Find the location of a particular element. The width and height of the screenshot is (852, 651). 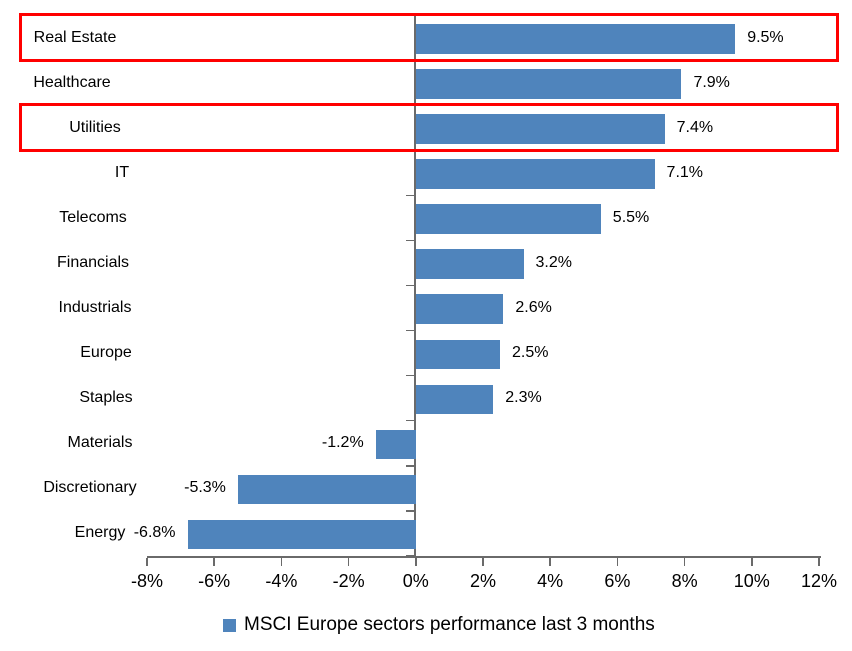

category-label: Europe is located at coordinates (106, 353).